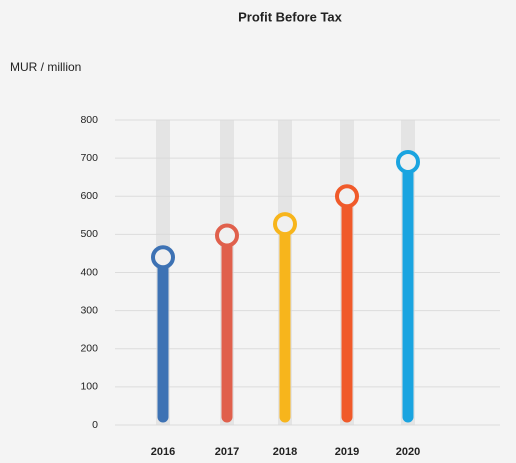  Describe the element at coordinates (89, 272) in the screenshot. I see `y-tick-label: 400` at that location.